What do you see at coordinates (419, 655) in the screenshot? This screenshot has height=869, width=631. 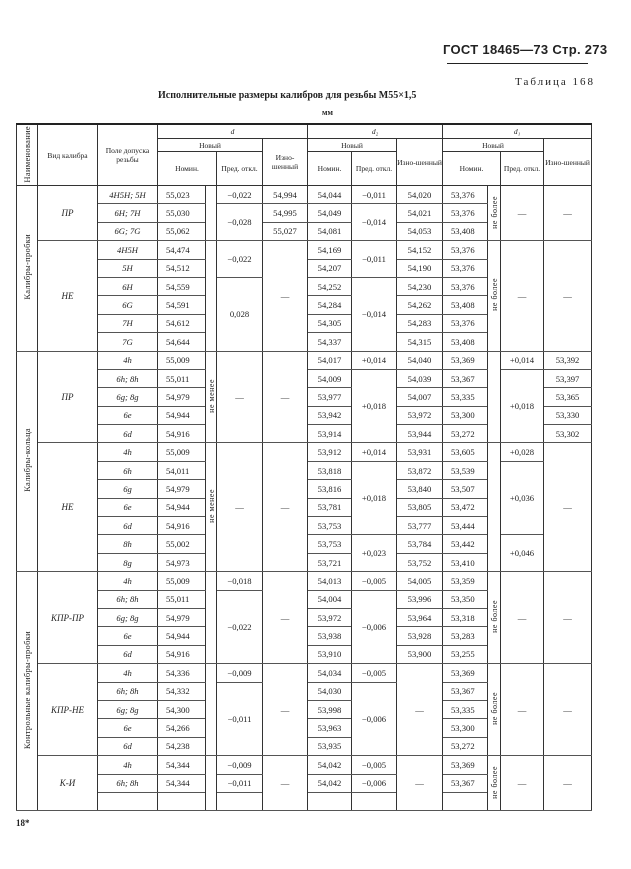 I see `cell-d2-worn: 53,900` at bounding box center [419, 655].